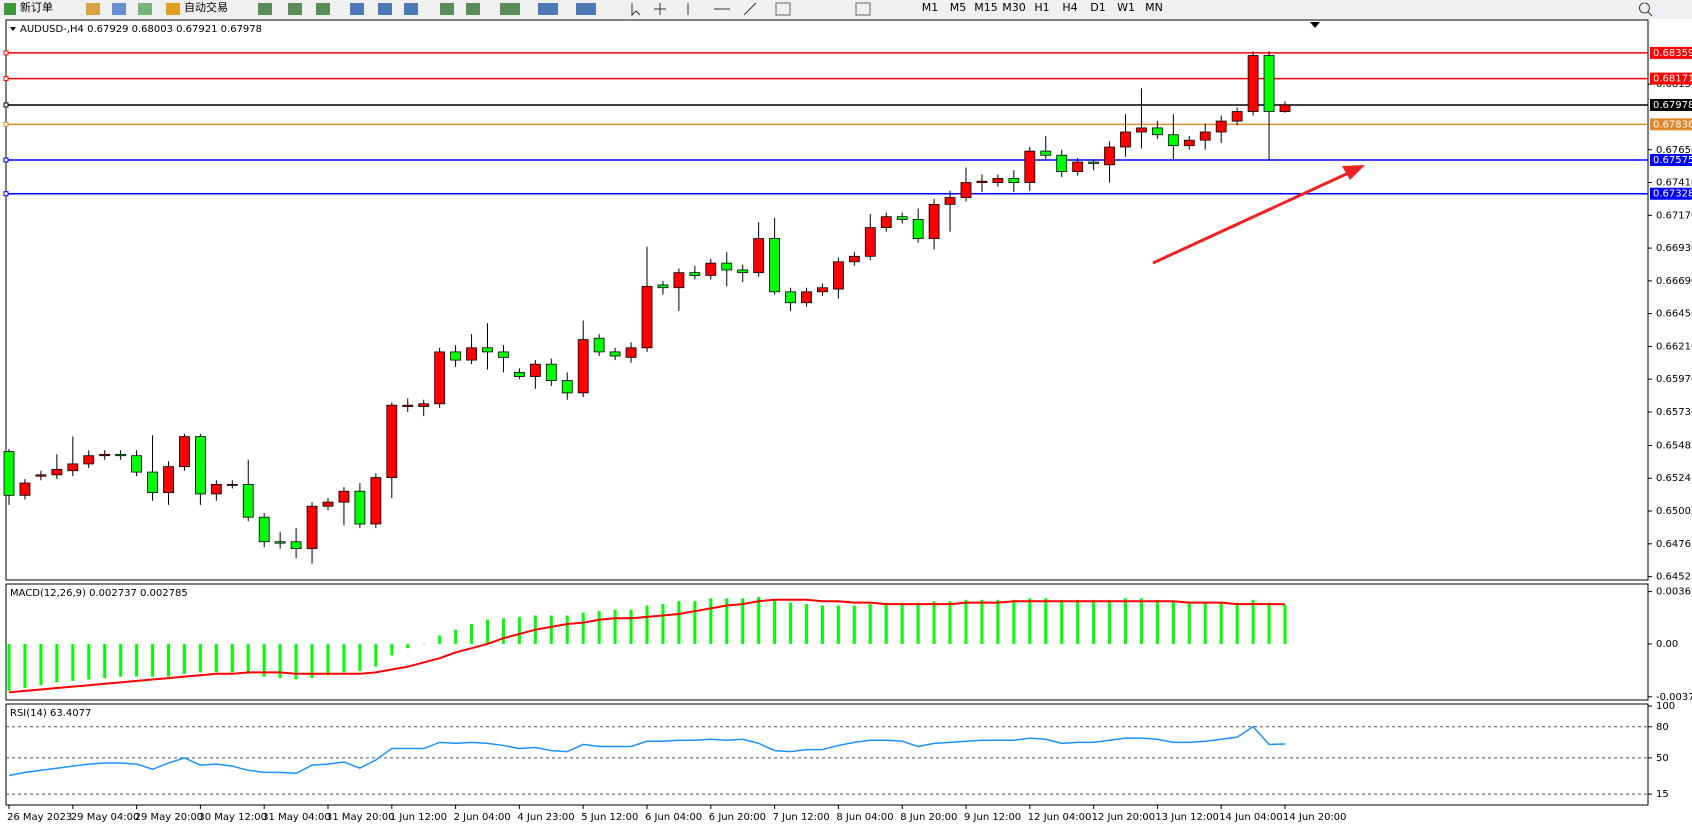  What do you see at coordinates (1014, 7) in the screenshot?
I see `timeframe-button: M30` at bounding box center [1014, 7].